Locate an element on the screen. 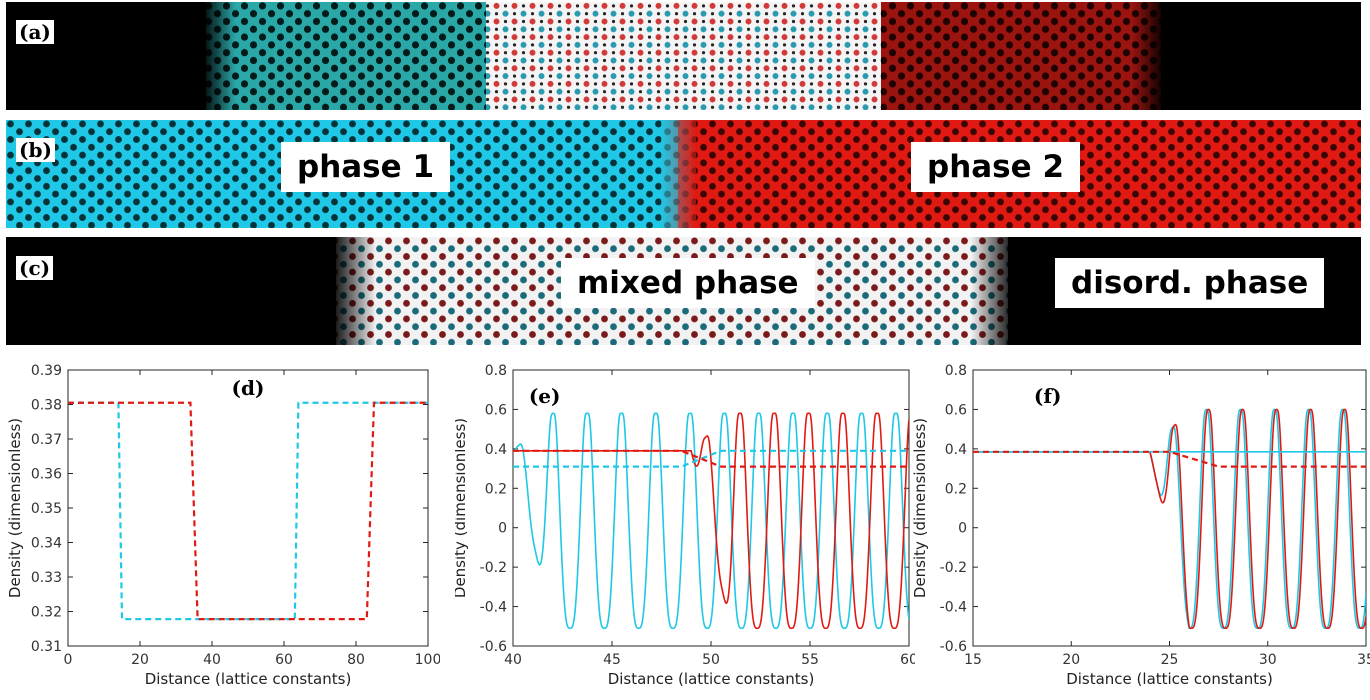 The width and height of the screenshot is (1370, 700). panel-letter-a: (a) is located at coordinates (35, 32).